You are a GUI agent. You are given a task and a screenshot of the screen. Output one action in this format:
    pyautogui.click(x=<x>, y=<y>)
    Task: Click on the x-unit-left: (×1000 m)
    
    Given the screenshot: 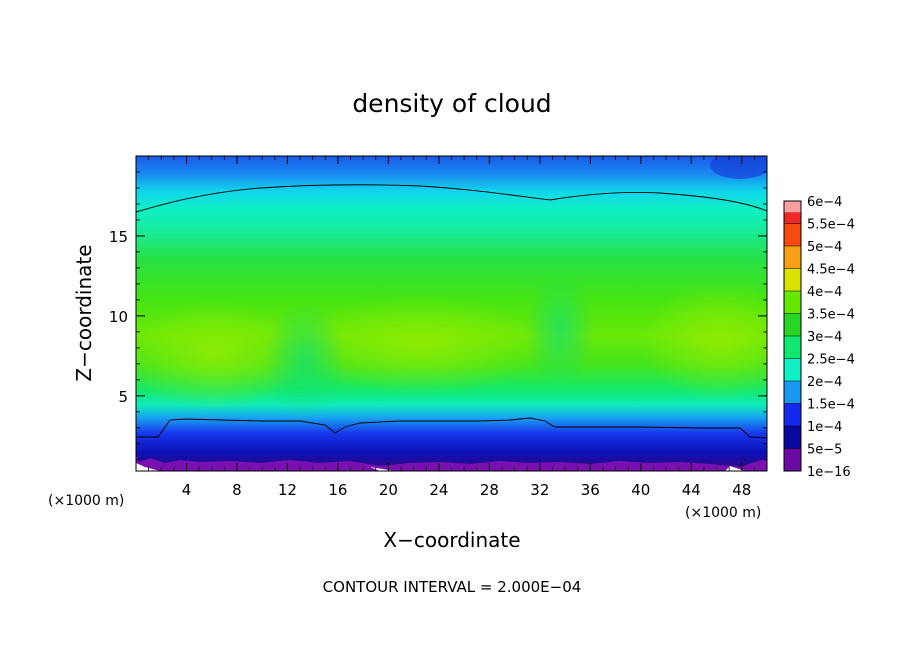 What is the action you would take?
    pyautogui.click(x=86, y=501)
    